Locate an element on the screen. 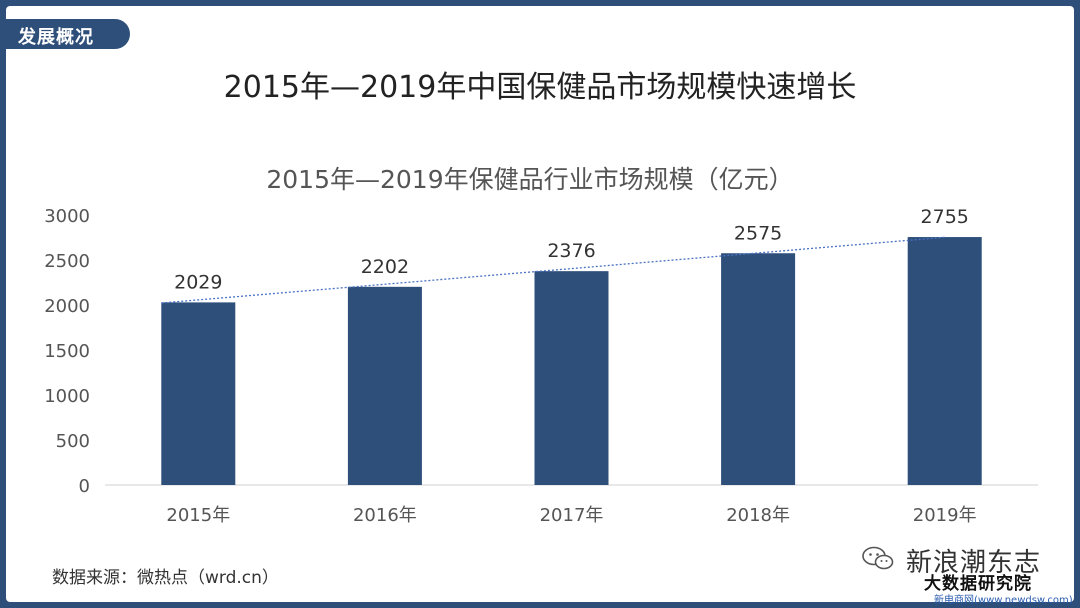 The height and width of the screenshot is (608, 1080). x-tick-label: 2016年 is located at coordinates (385, 515).